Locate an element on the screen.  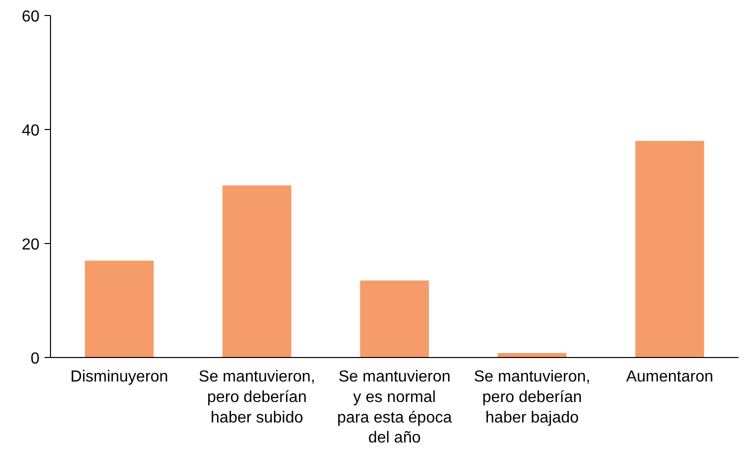
y-tick-label: 40 is located at coordinates (31, 131).